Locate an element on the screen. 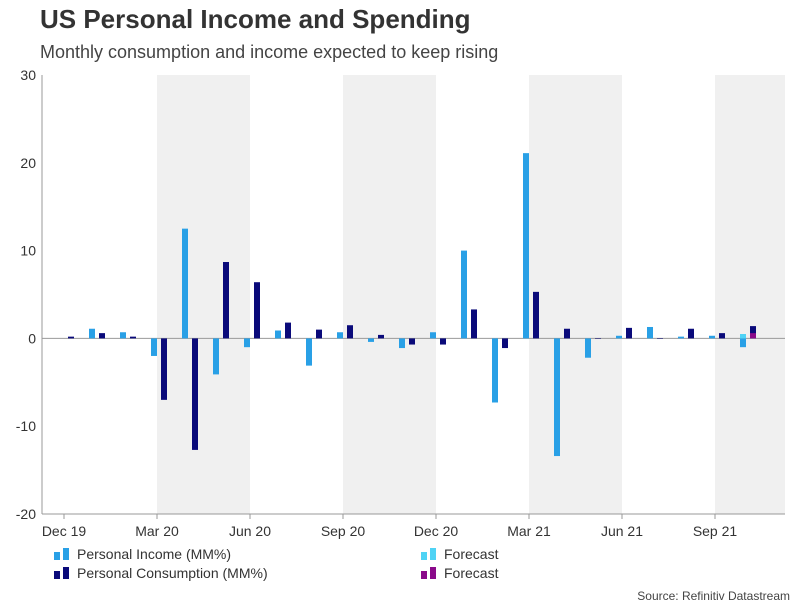 The image size is (806, 605). y-tick-label: 10 is located at coordinates (28, 251).